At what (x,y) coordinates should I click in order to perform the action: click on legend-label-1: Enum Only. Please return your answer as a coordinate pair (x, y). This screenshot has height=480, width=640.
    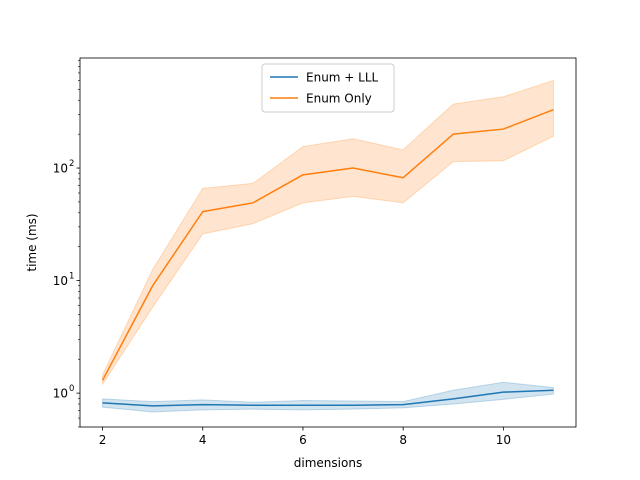
    Looking at the image, I should click on (339, 99).